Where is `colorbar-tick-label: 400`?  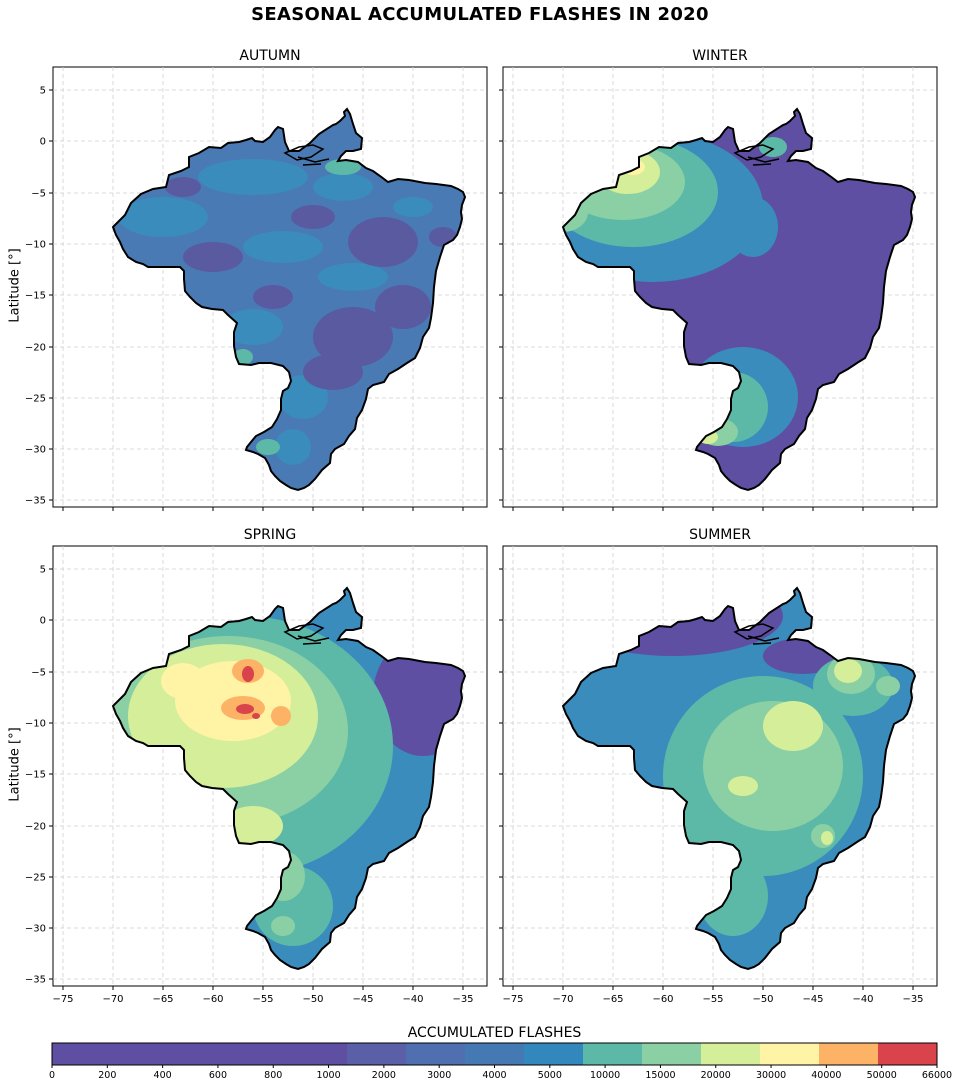
colorbar-tick-label: 400 is located at coordinates (163, 1075).